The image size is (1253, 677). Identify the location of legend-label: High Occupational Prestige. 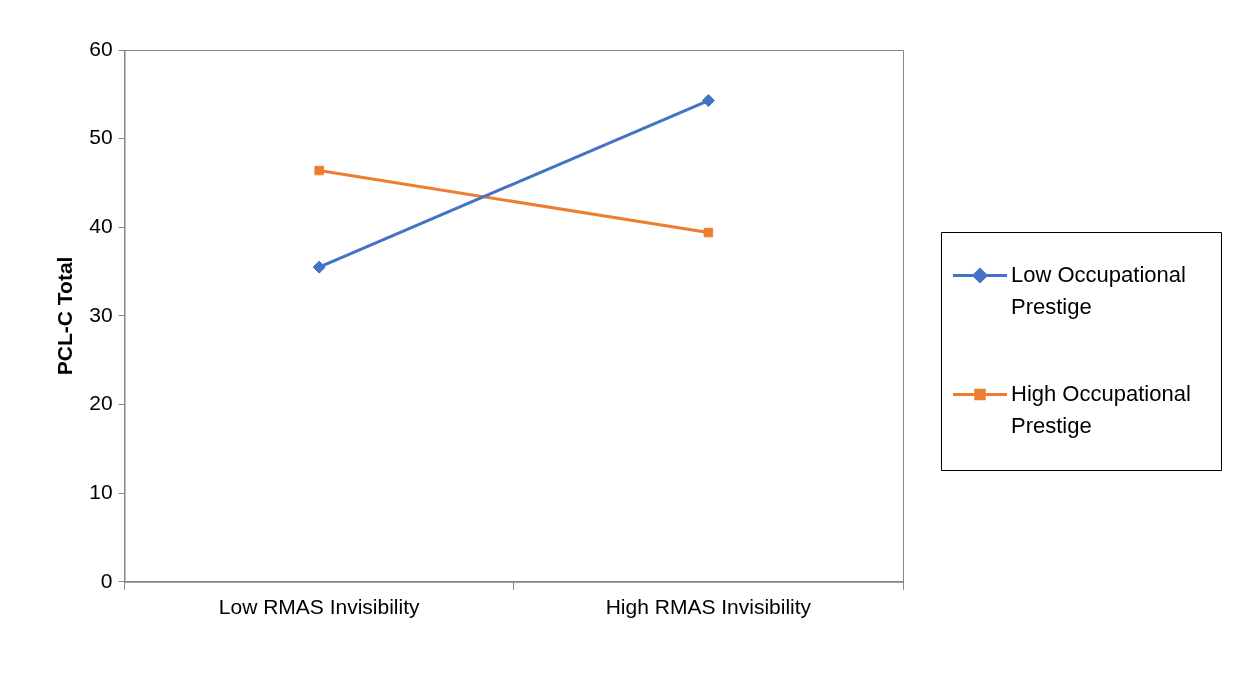
(1101, 409).